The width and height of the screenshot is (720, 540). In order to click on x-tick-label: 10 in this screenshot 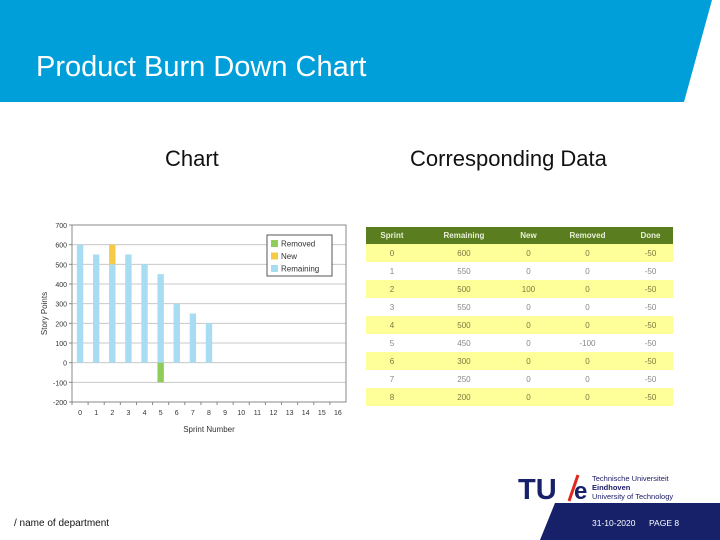, I will do `click(241, 413)`.